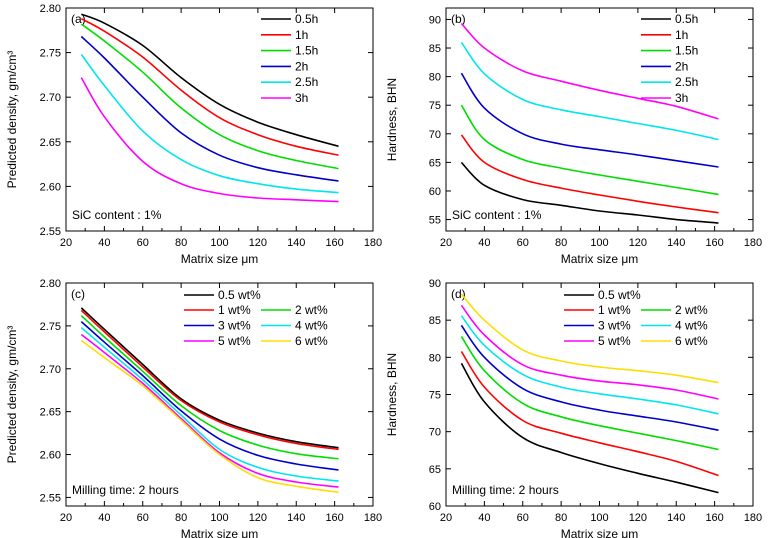 The height and width of the screenshot is (538, 777). What do you see at coordinates (435, 78) in the screenshot?
I see `y-tick-label: 80` at bounding box center [435, 78].